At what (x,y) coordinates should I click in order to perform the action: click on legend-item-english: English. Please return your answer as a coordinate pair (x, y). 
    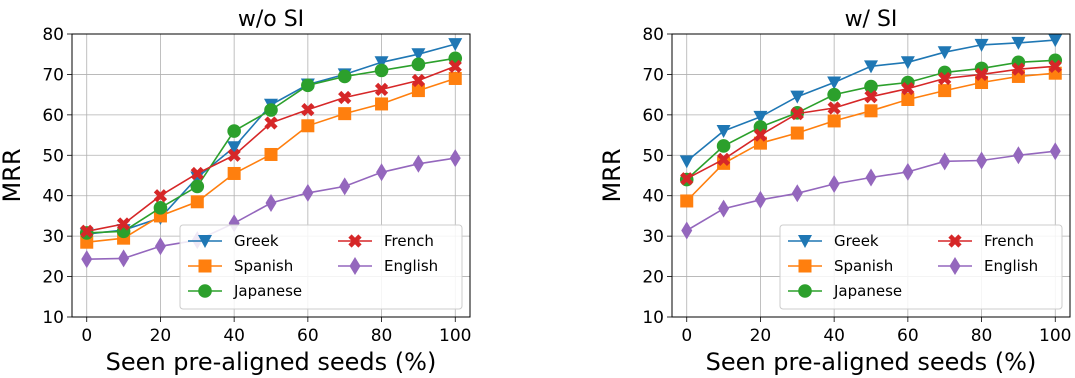
    Looking at the image, I should click on (988, 266).